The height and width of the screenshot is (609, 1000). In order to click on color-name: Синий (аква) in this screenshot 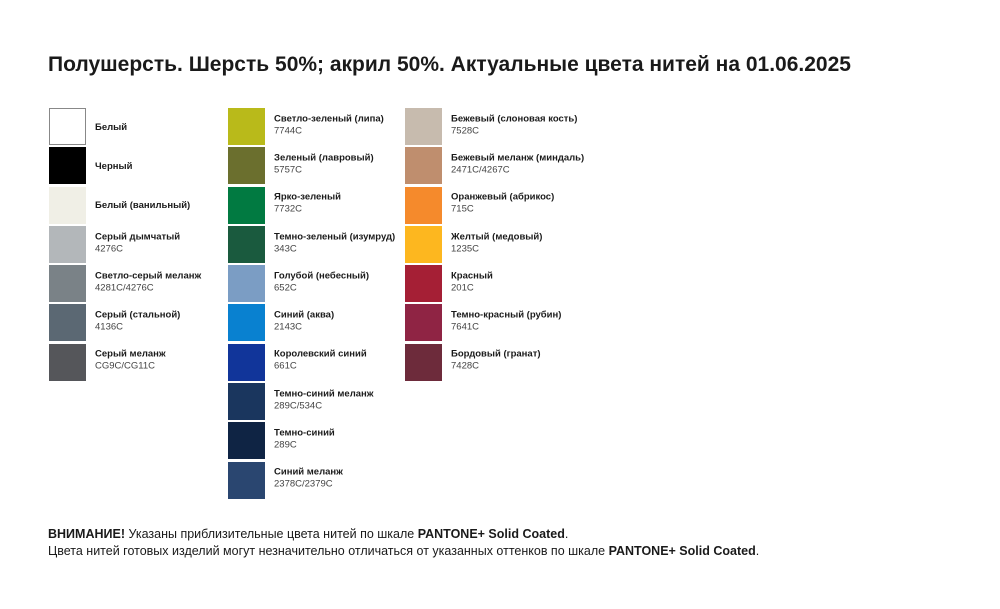, I will do `click(304, 315)`.